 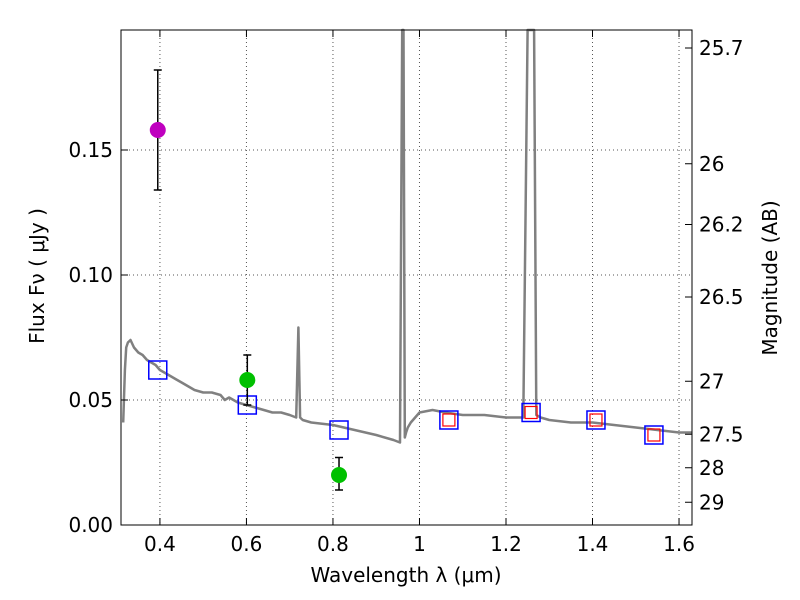 What do you see at coordinates (721, 225) in the screenshot?
I see `mag-tick-label: 26.2` at bounding box center [721, 225].